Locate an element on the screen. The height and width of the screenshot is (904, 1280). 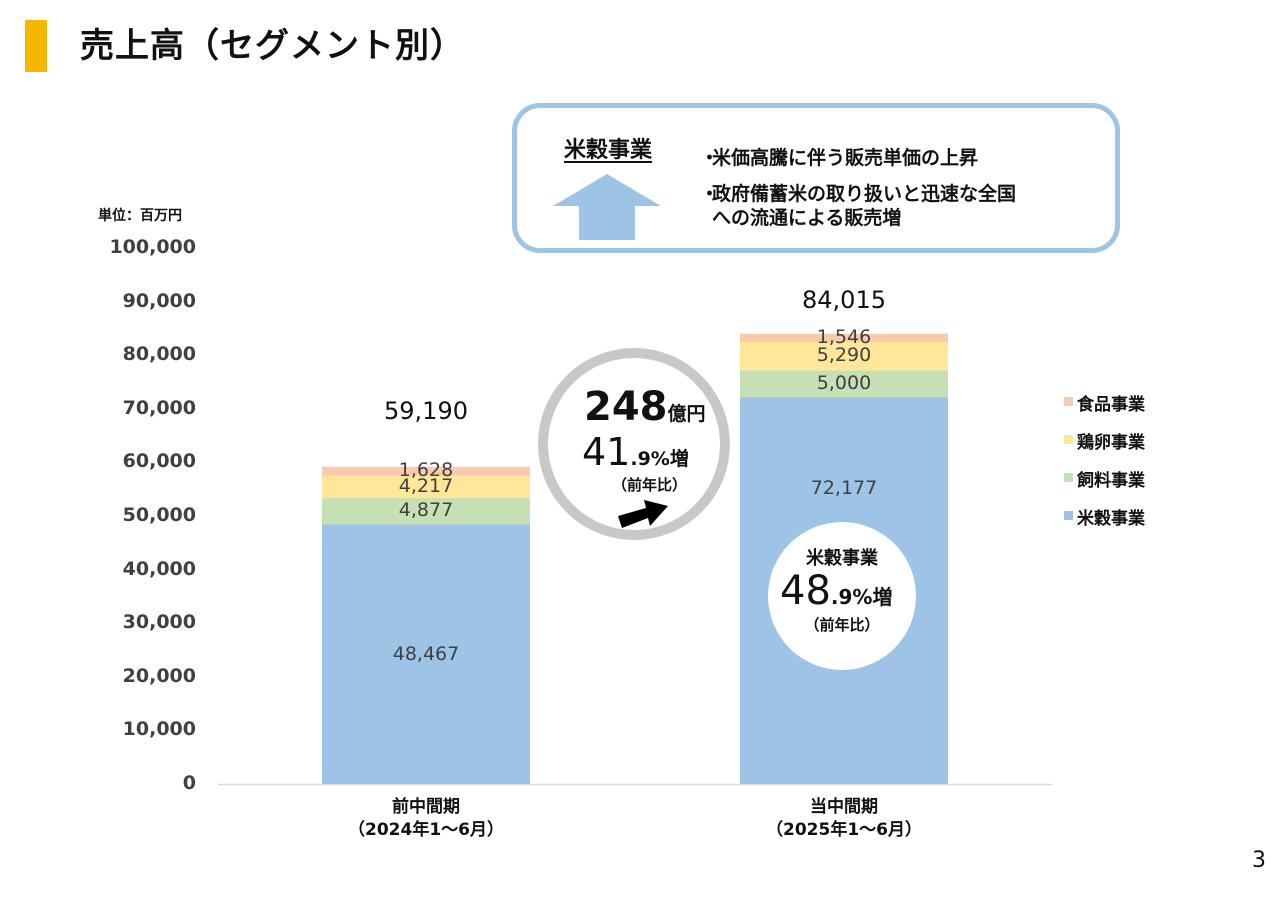
y-tick-label: 70,000 is located at coordinates (159, 407).